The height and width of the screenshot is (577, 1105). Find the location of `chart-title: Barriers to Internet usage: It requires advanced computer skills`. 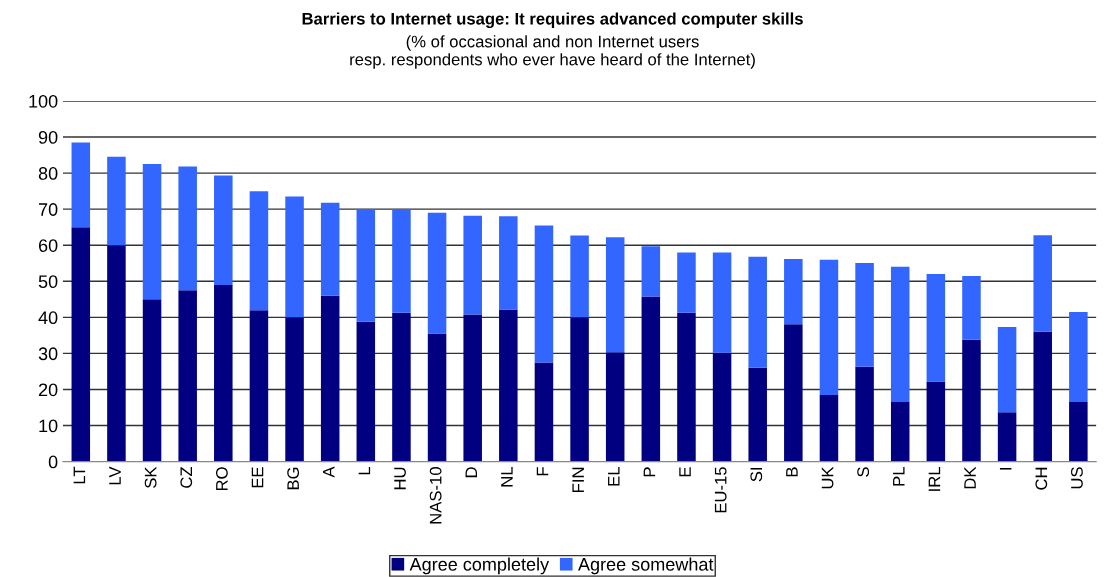

chart-title: Barriers to Internet usage: It requires advanced computer skills is located at coordinates (552, 20).